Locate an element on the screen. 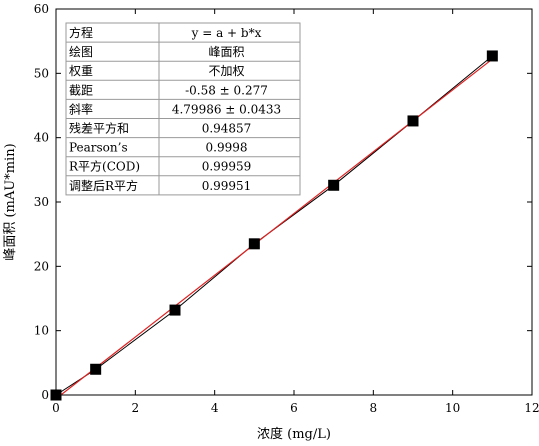  y-tick-label: 0 is located at coordinates (45, 395).